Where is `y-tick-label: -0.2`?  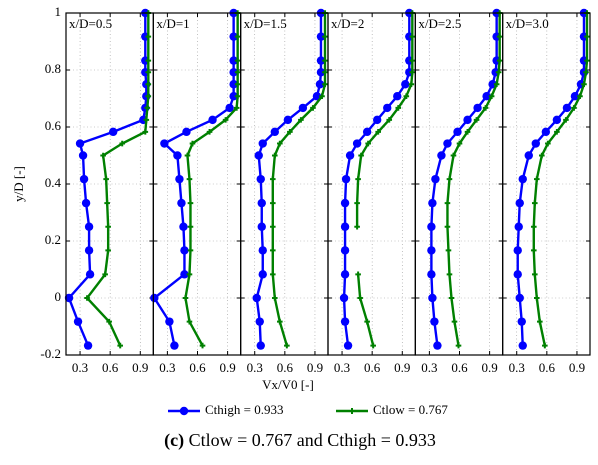
y-tick-label: -0.2 is located at coordinates (50, 353).